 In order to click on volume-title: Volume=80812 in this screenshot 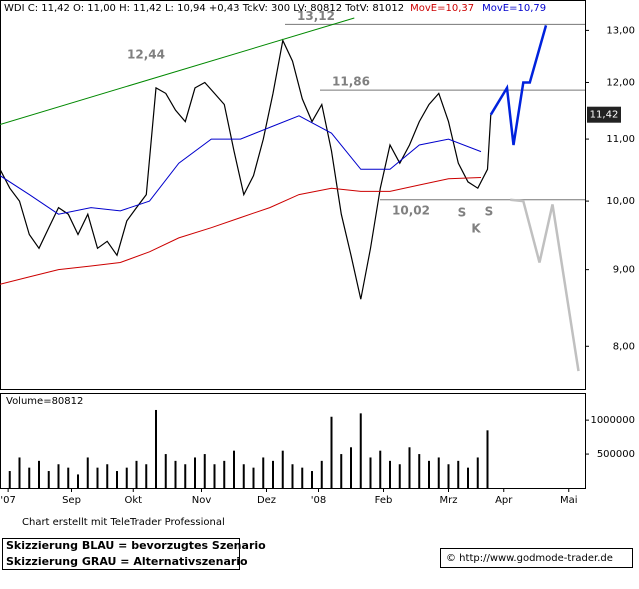, I will do `click(44, 401)`.